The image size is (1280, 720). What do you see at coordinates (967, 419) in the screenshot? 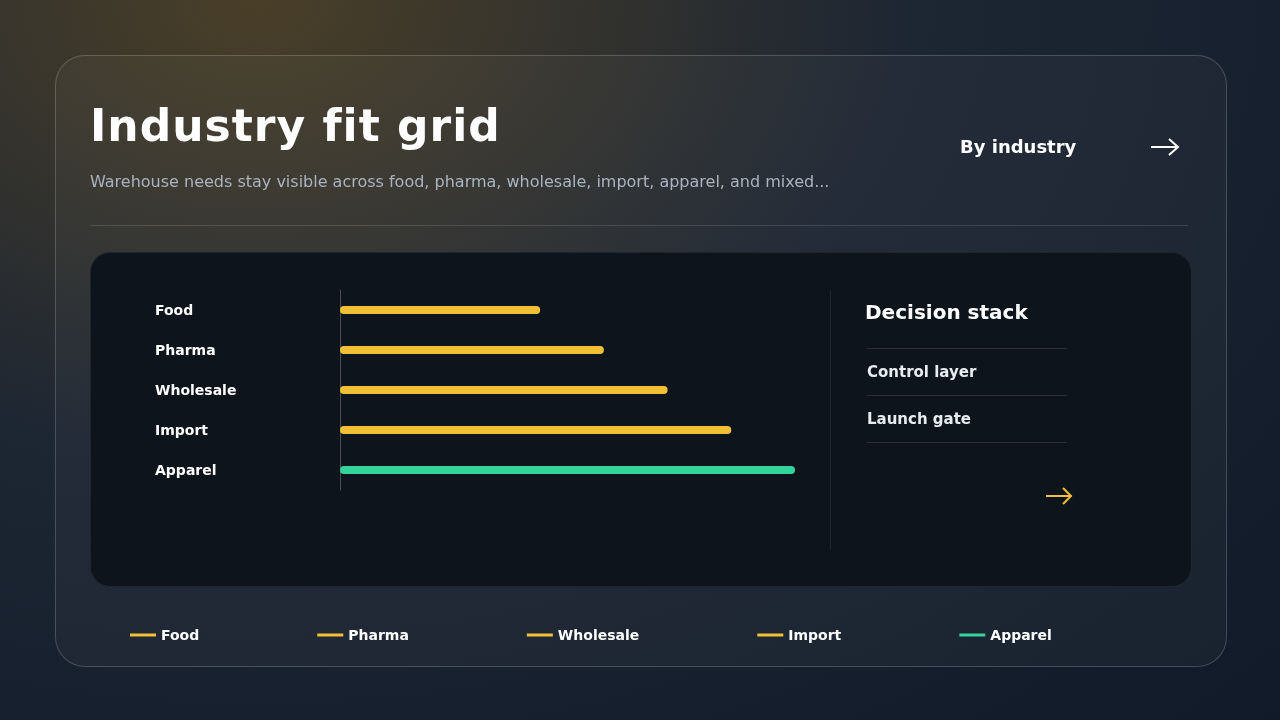
I see `text: Launch gate` at bounding box center [967, 419].